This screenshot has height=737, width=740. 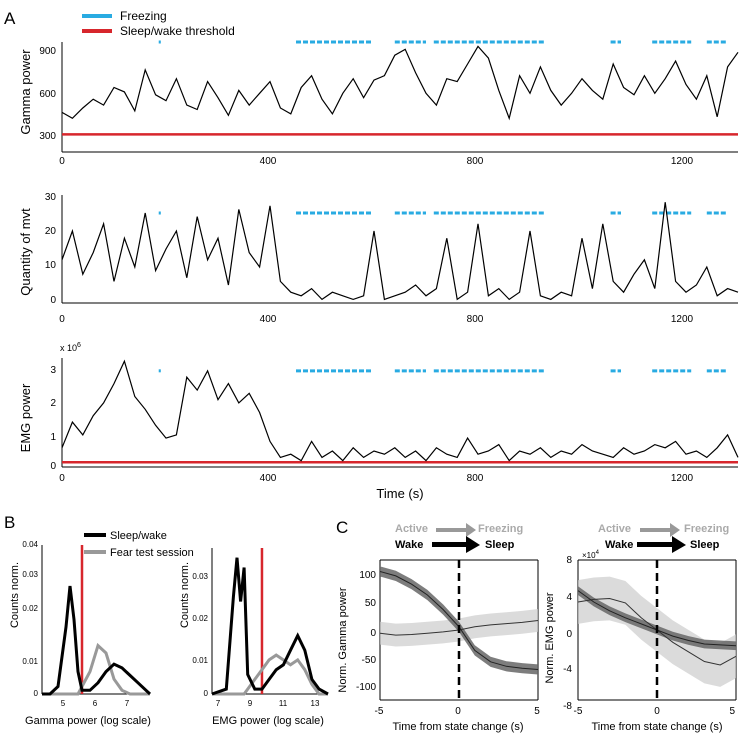 What do you see at coordinates (152, 553) in the screenshot?
I see `b-legend-fear-label: Fear test session` at bounding box center [152, 553].